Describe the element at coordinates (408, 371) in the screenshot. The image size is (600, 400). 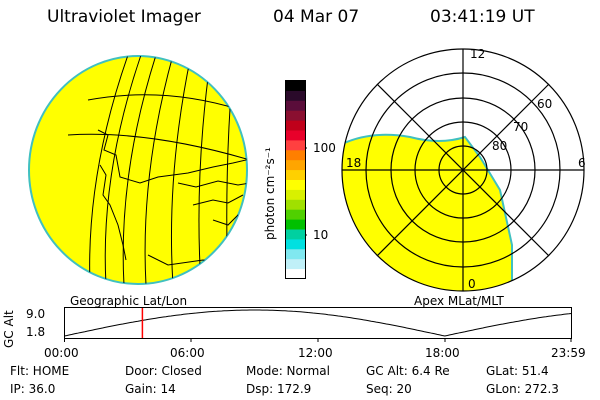
I see `info-gc-alt: GC Alt: 6.4 Re` at that location.